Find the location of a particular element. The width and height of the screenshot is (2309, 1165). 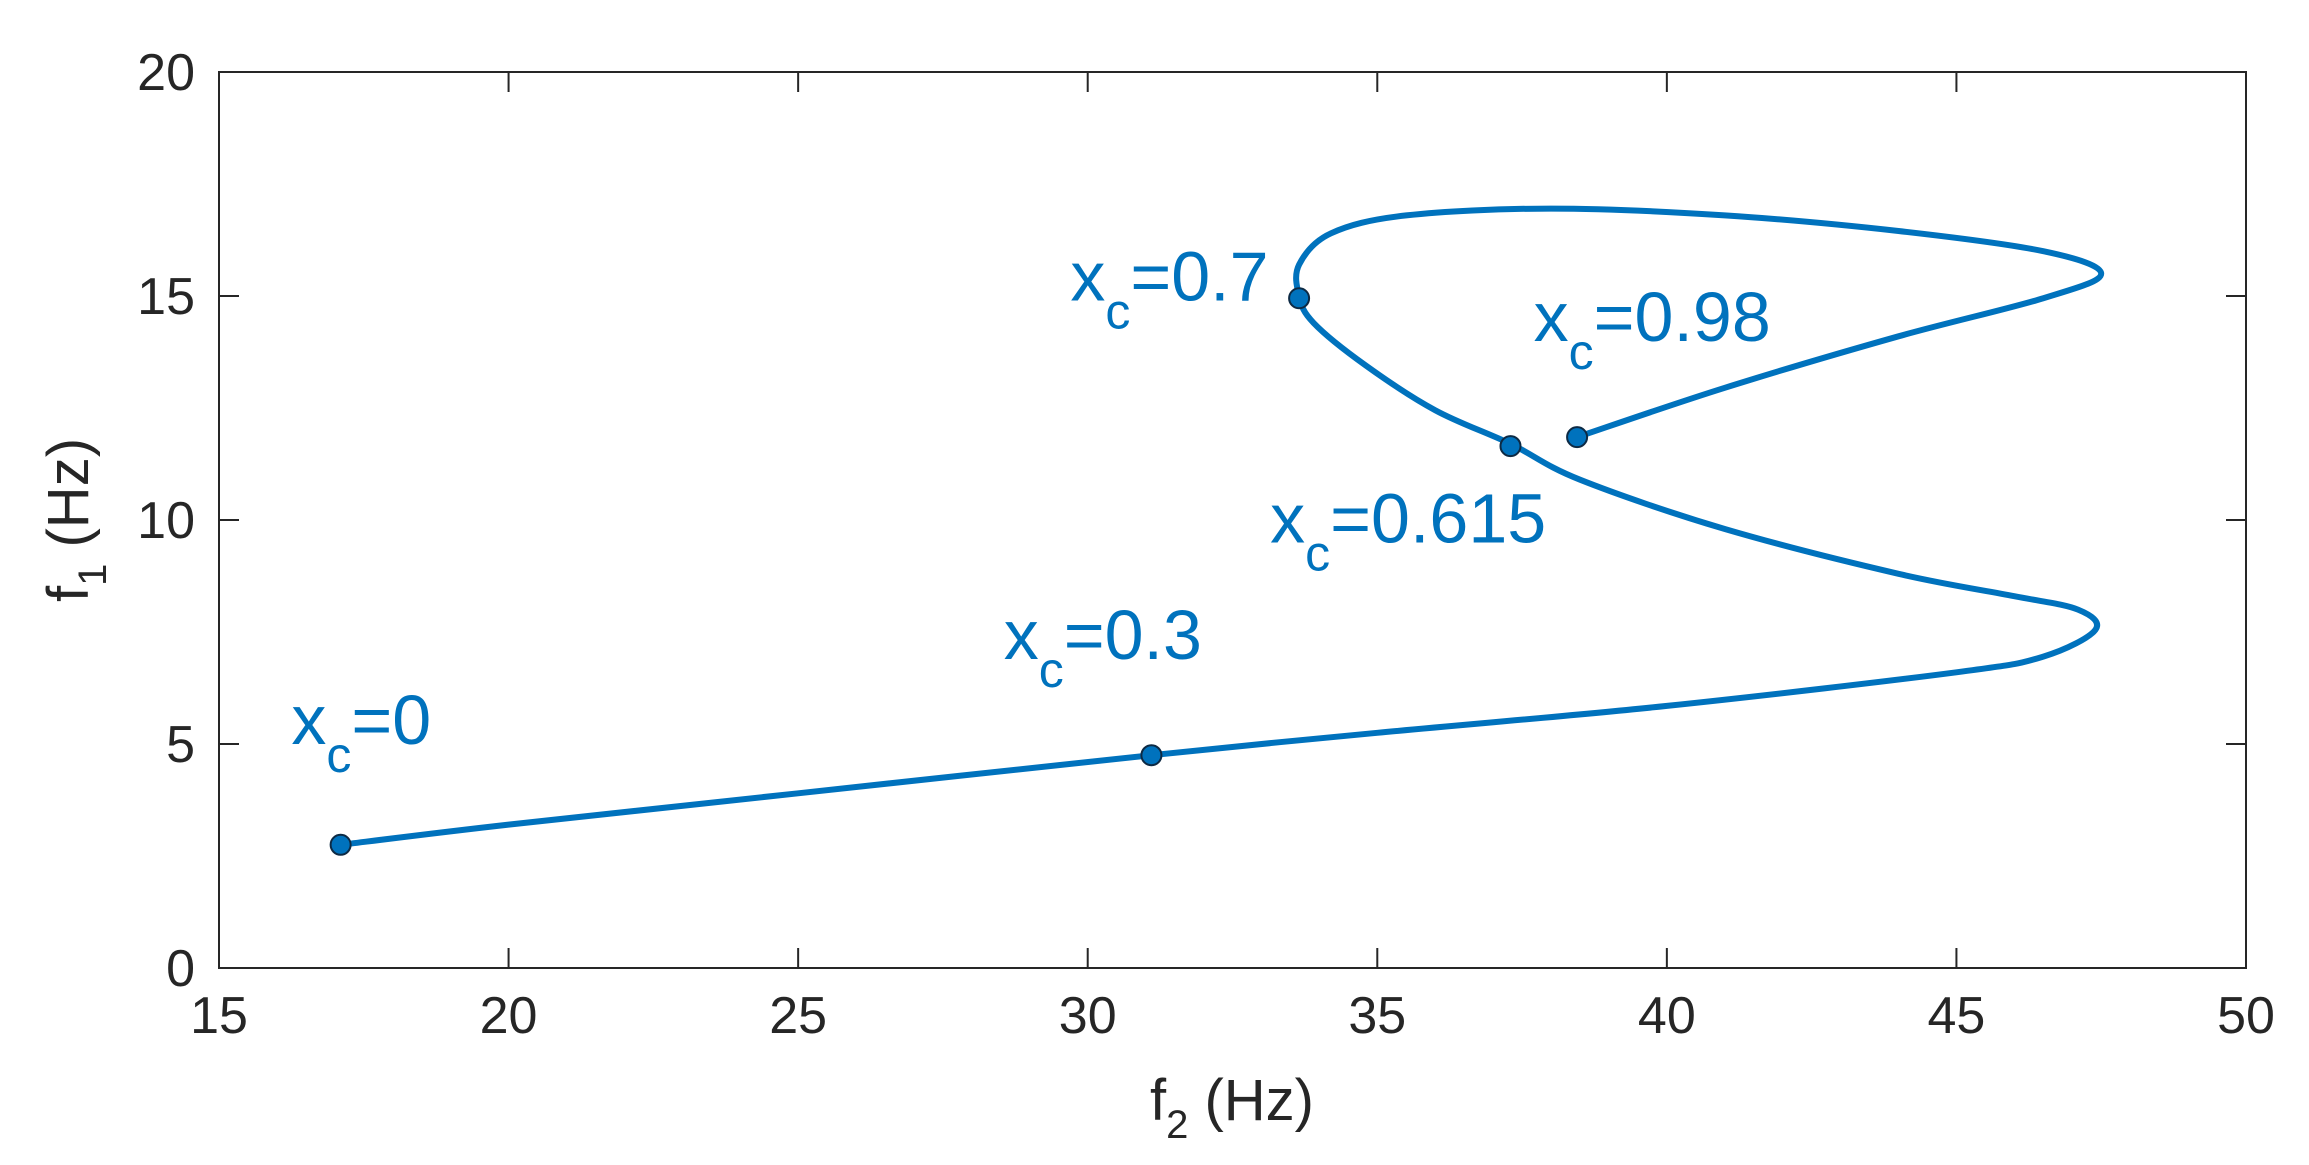

y-tick-label: 20 is located at coordinates (166, 73).